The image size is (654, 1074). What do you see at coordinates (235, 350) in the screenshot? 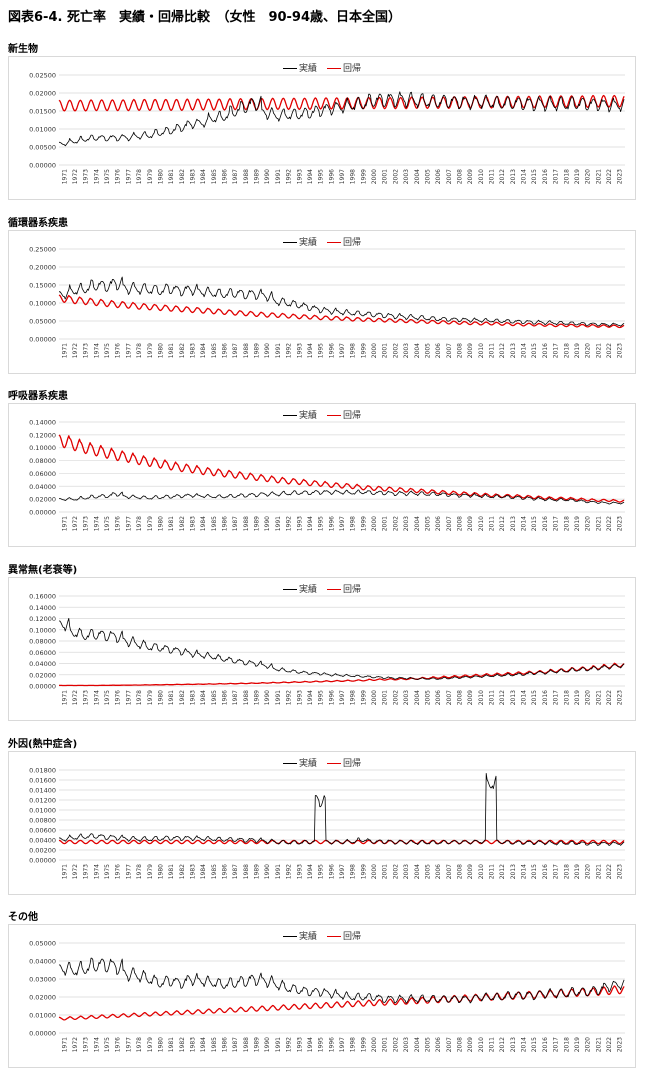
I see `x-tick-label: 1987` at bounding box center [235, 350].